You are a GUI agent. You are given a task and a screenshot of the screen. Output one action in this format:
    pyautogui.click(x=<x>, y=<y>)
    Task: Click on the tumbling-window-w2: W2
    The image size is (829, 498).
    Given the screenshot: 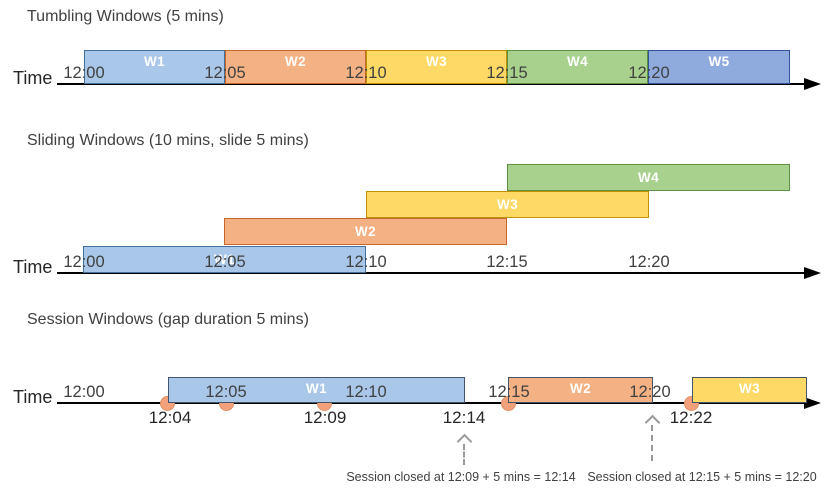 What is the action you would take?
    pyautogui.click(x=295, y=67)
    